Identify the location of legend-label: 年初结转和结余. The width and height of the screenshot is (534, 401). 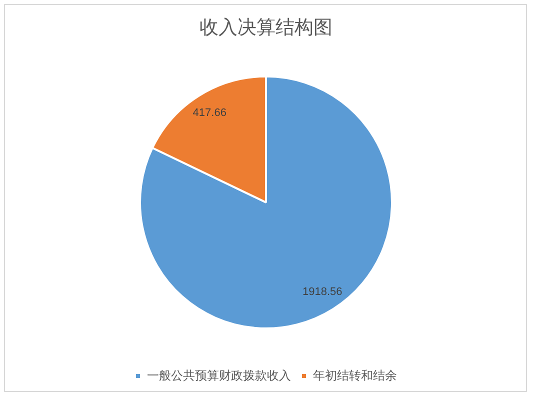
(355, 375).